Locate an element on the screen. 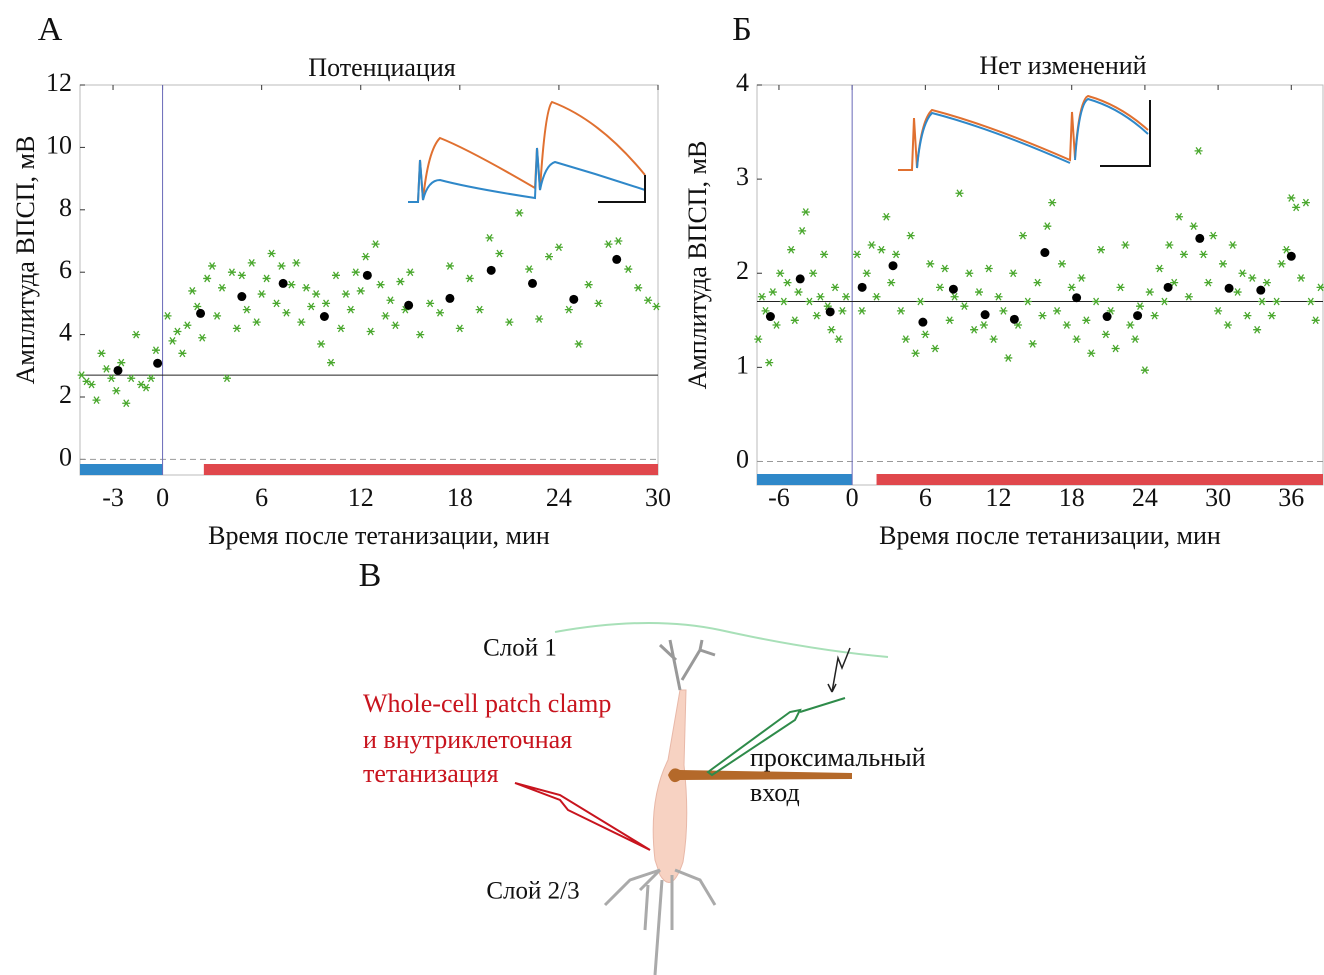 Image resolution: width=1324 pixels, height=975 pixels. panel-label: Б is located at coordinates (742, 29).